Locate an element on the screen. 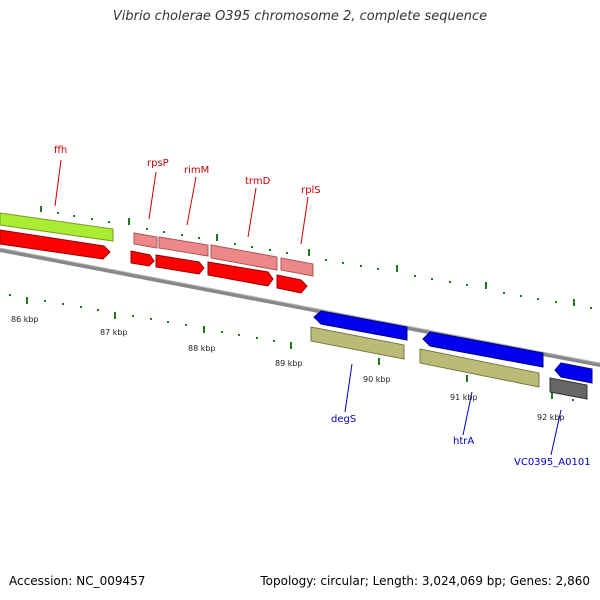 Image resolution: width=600 pixels, height=600 pixels. gene-ffh-red is located at coordinates (55, 244).